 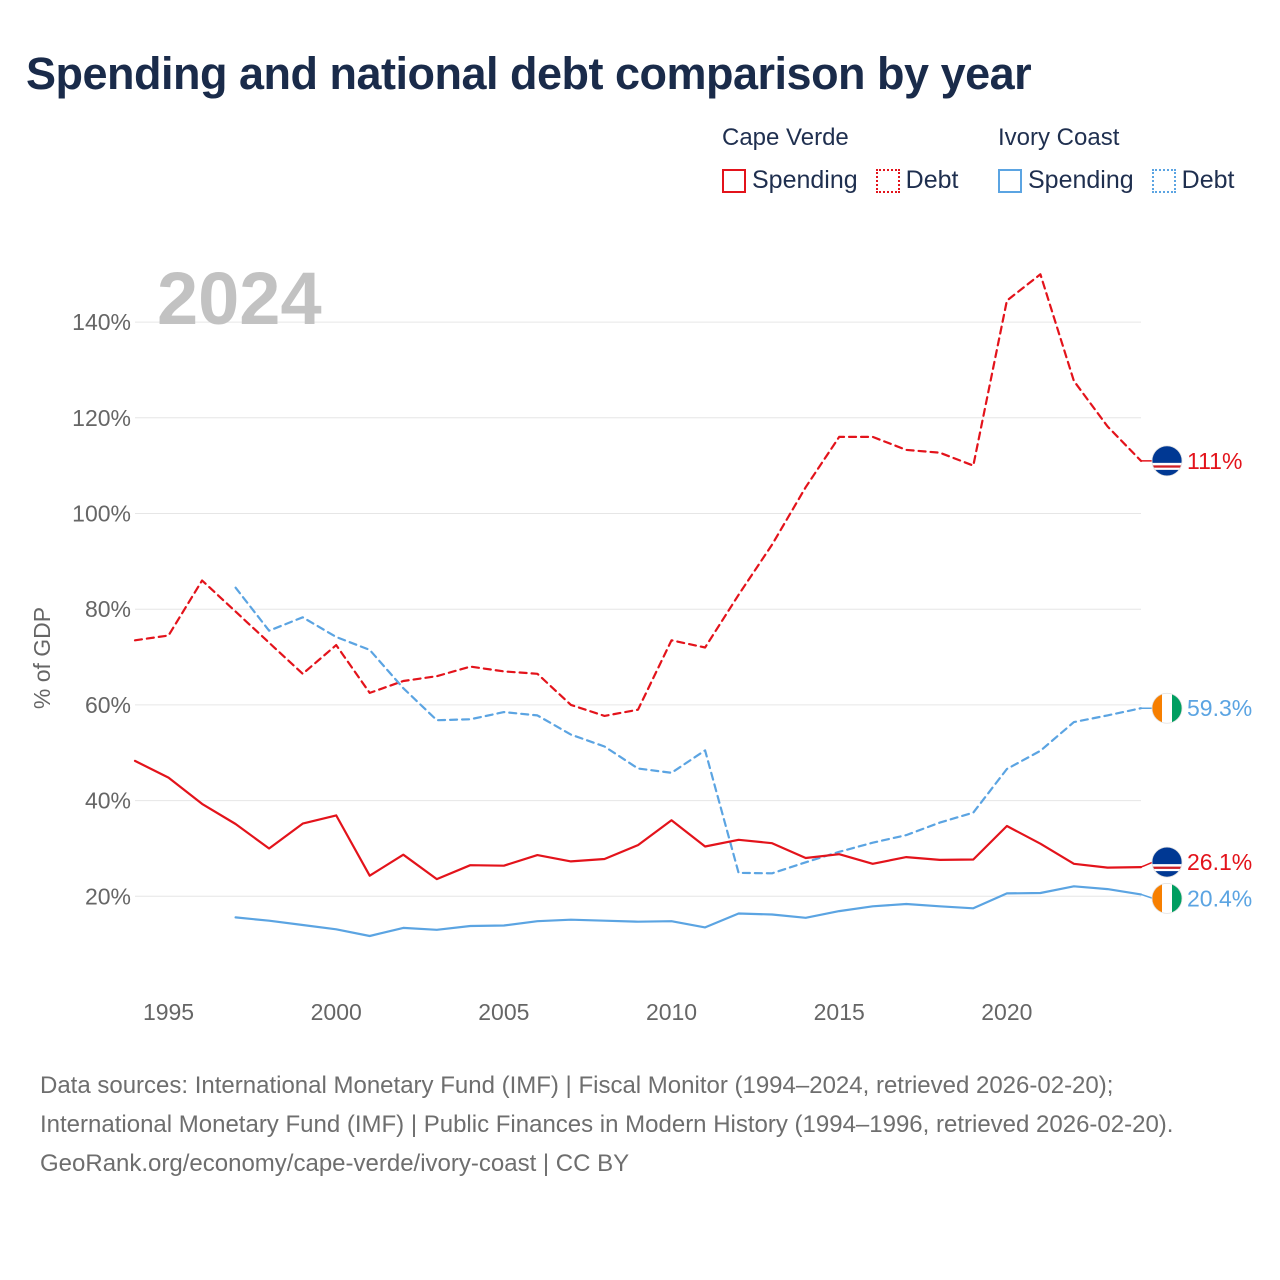 I want to click on end-value-label: 59.3%, so click(x=1219, y=708).